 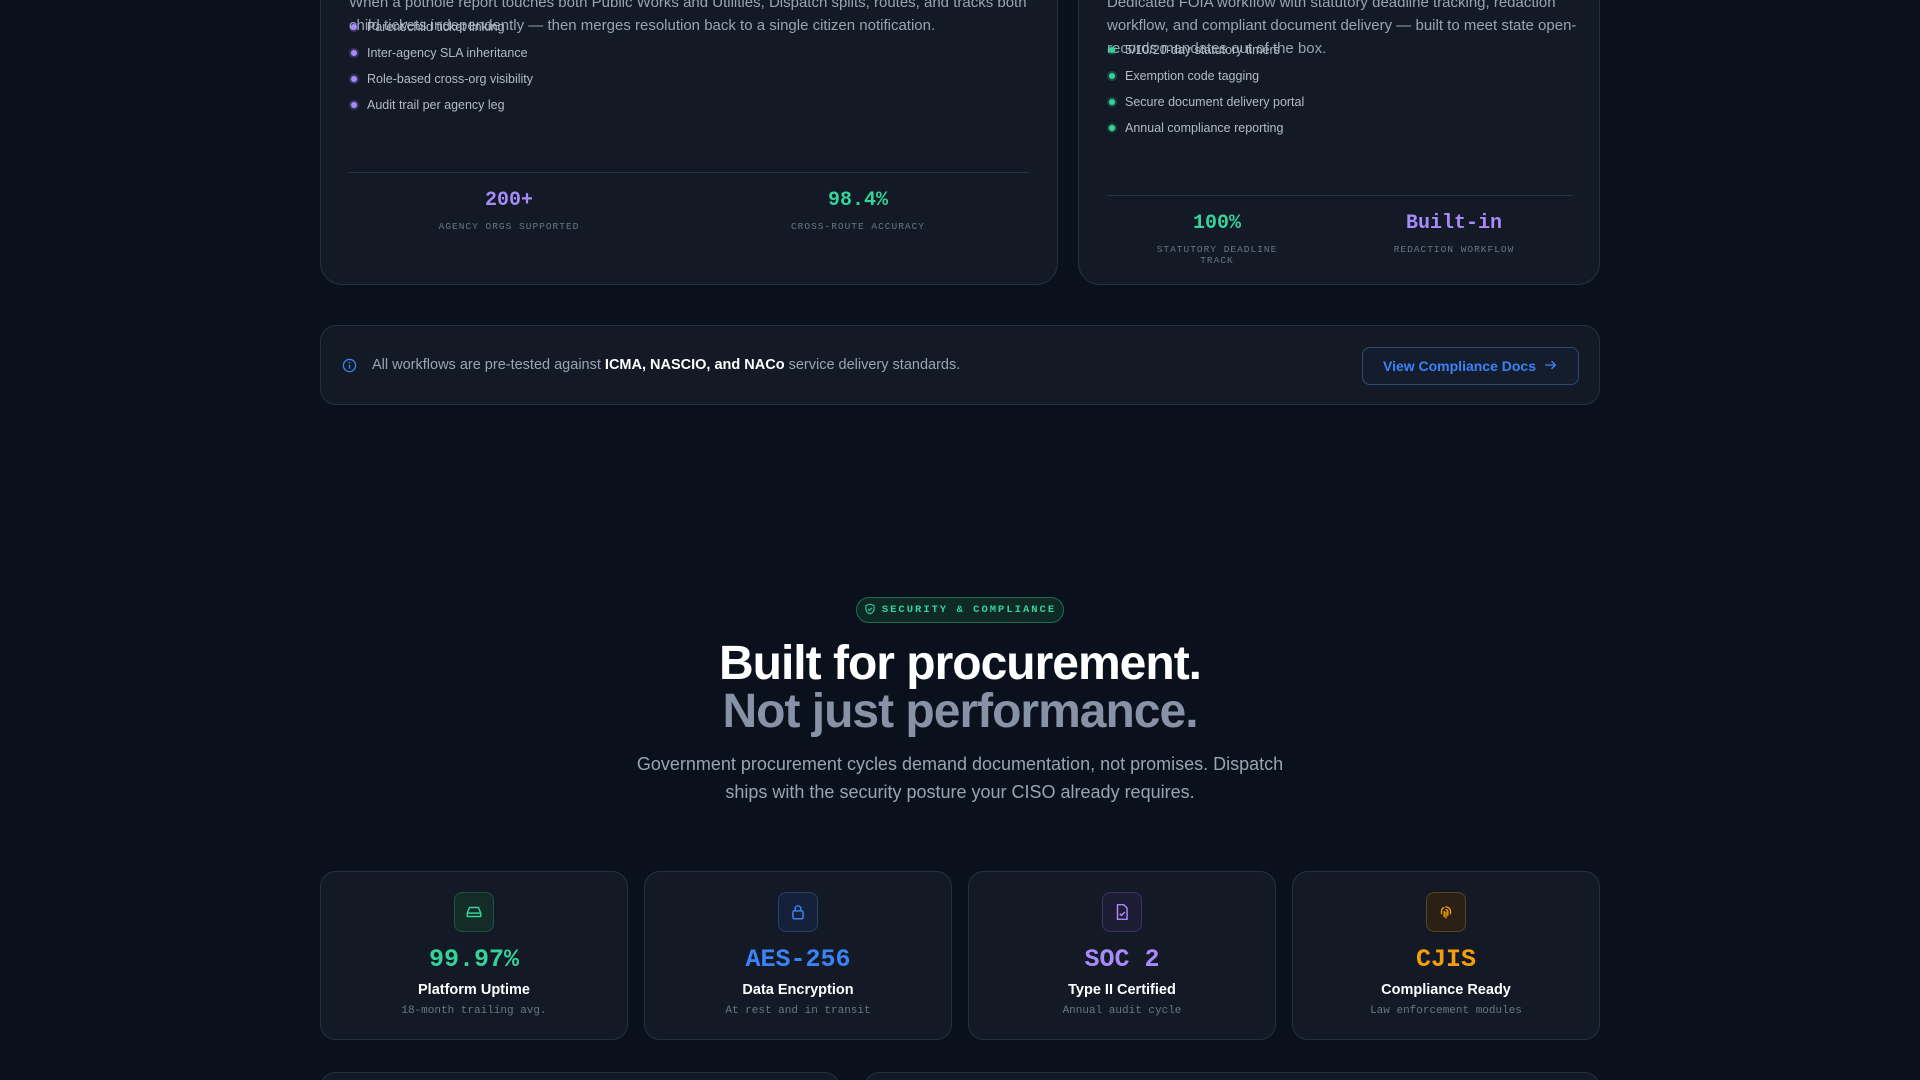 What do you see at coordinates (1470, 366) in the screenshot?
I see `view-compliance-docs-button: View Compliance Docs` at bounding box center [1470, 366].